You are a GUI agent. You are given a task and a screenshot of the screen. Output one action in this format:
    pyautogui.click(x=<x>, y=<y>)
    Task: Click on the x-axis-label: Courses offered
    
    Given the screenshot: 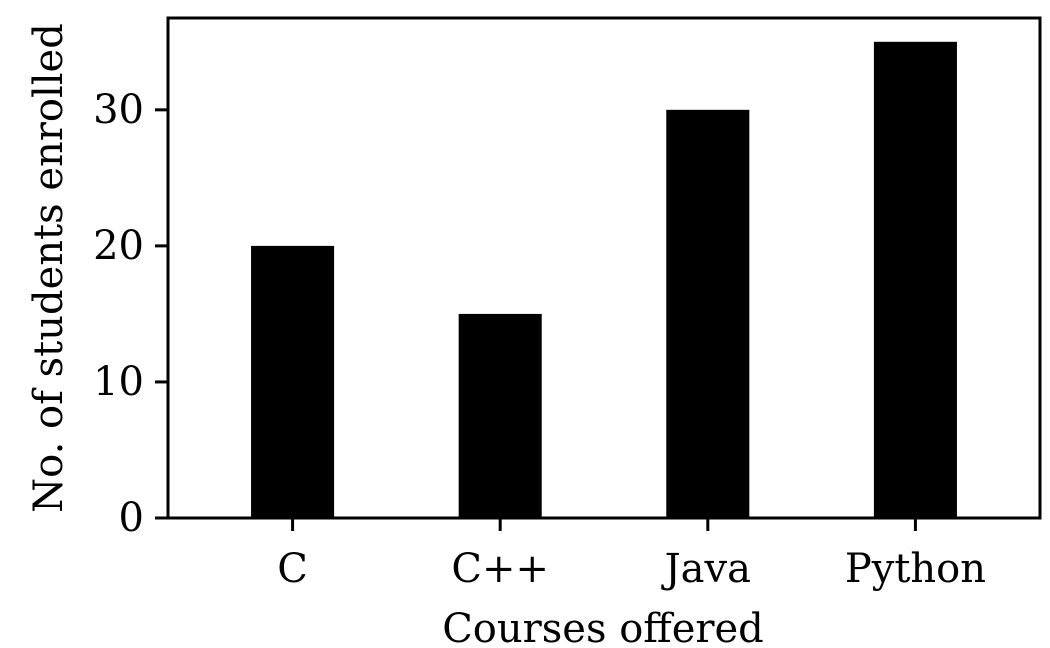 What is the action you would take?
    pyautogui.click(x=603, y=627)
    